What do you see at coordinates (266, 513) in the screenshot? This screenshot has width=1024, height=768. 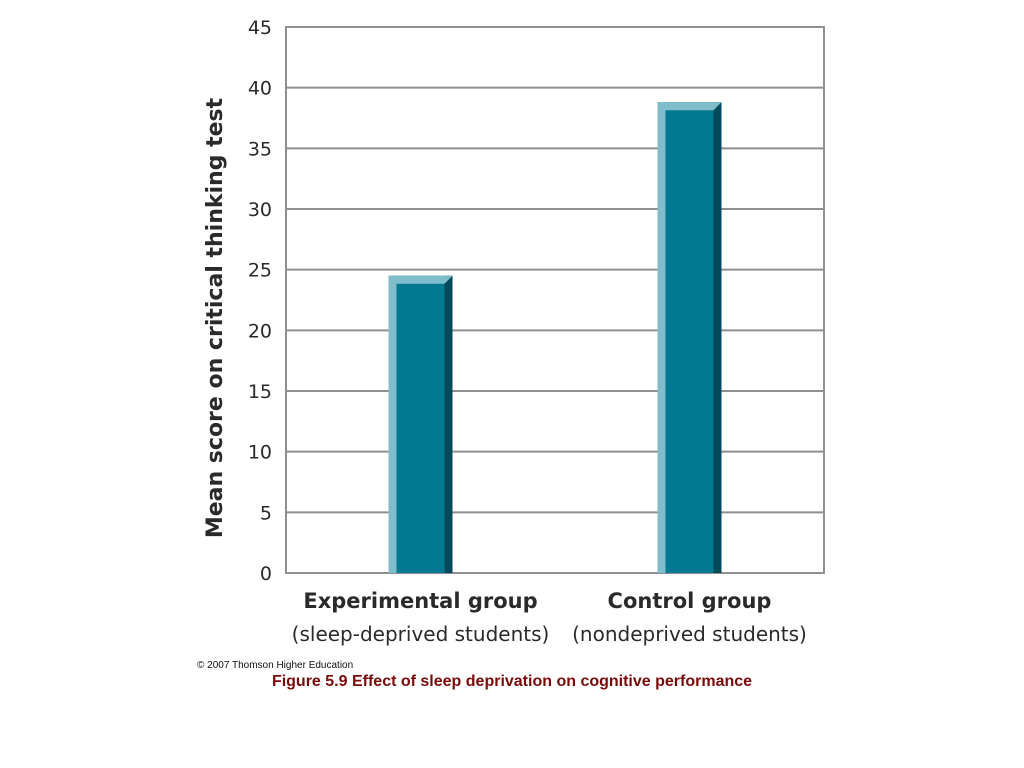 I see `y-tick-label: 5` at bounding box center [266, 513].